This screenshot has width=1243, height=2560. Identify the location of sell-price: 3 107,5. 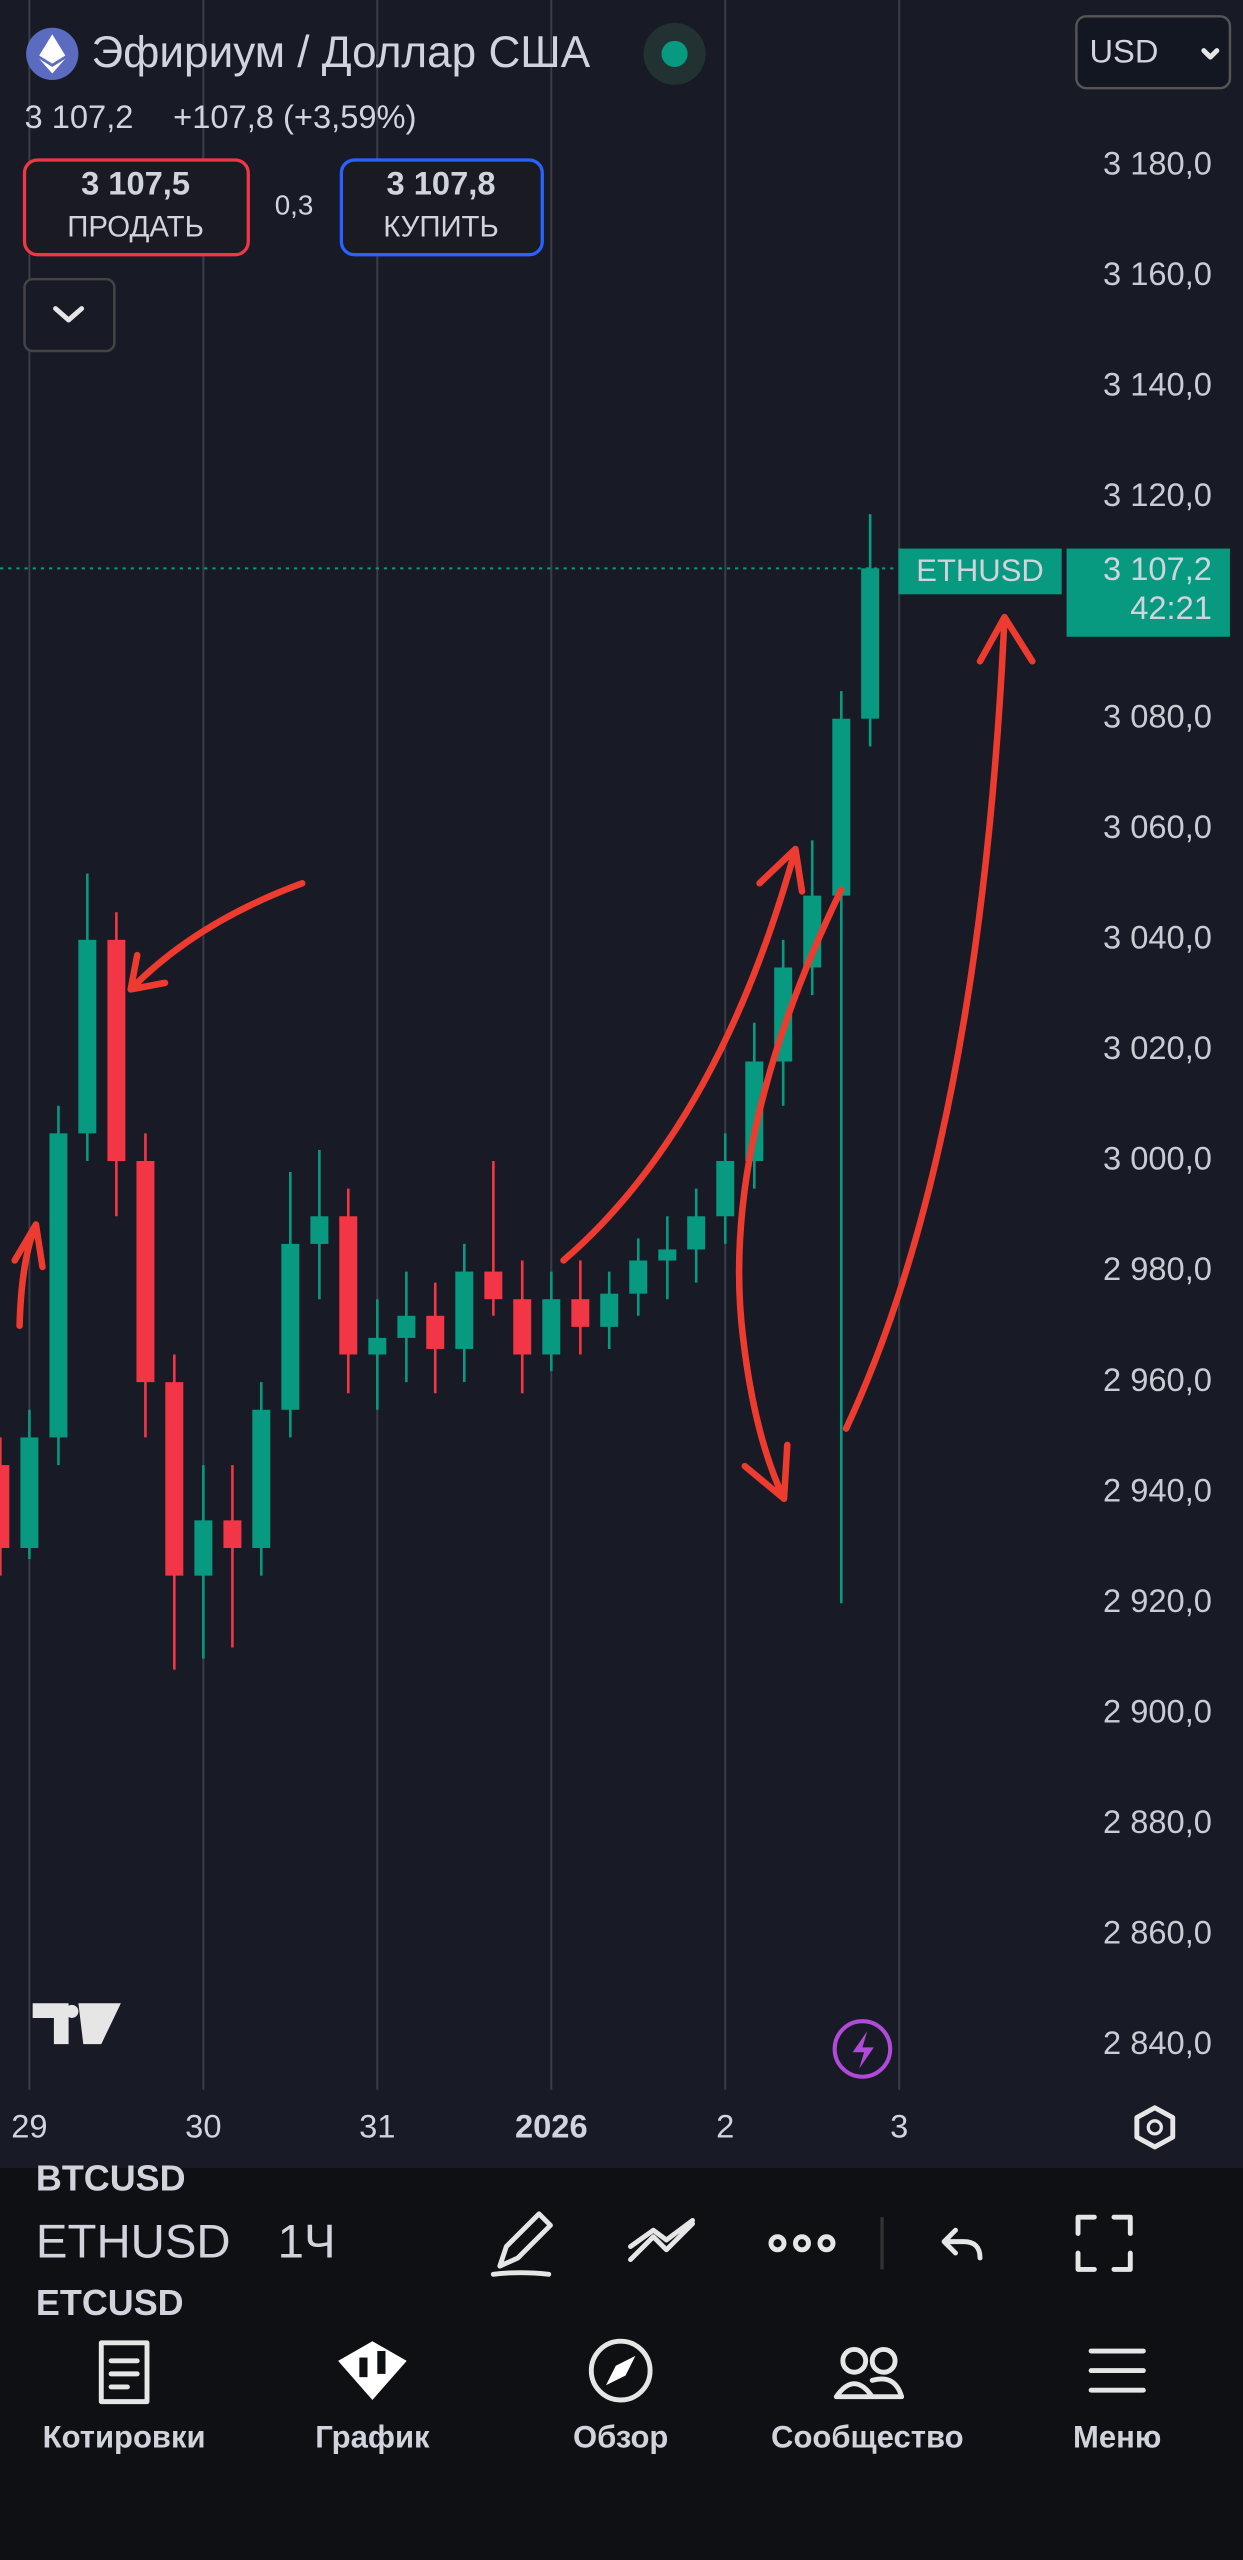
(135, 183).